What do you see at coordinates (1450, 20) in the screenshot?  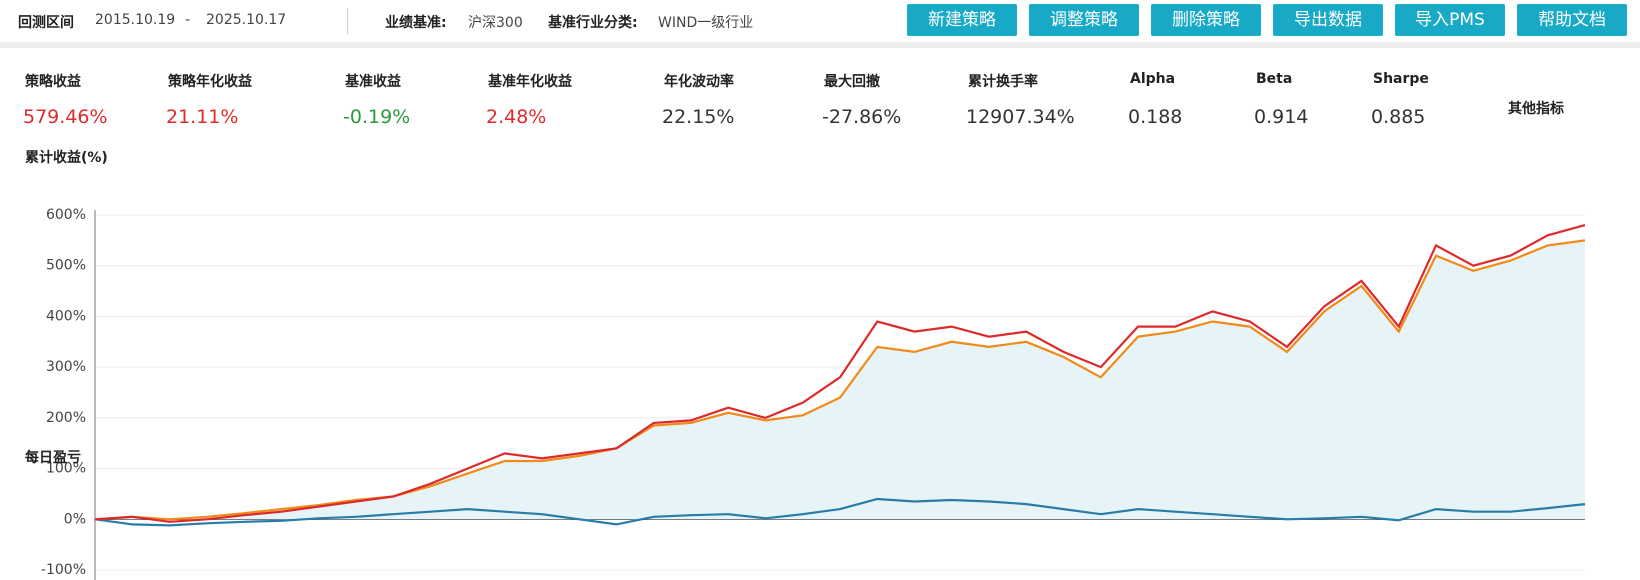 I see `button: 导入PMS` at bounding box center [1450, 20].